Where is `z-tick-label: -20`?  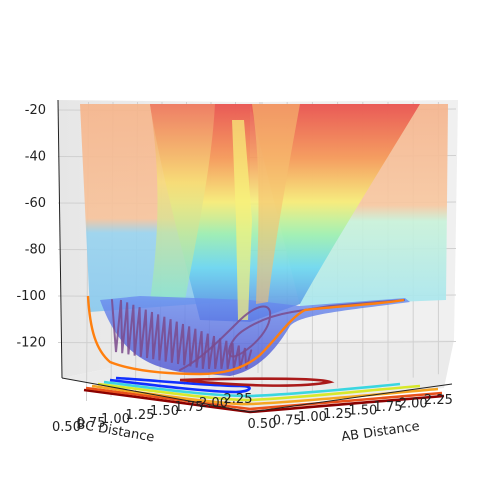
z-tick-label: -20 is located at coordinates (35, 110).